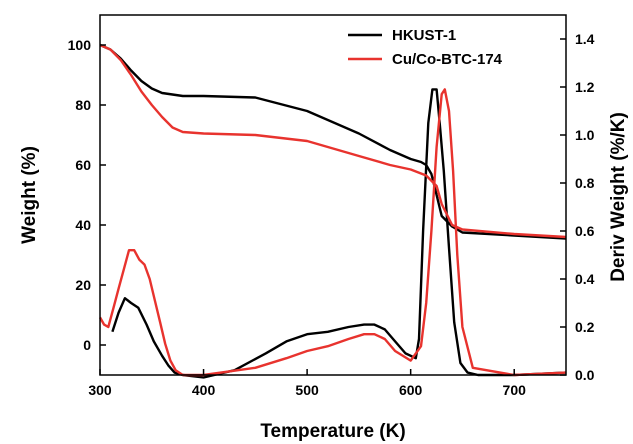 The height and width of the screenshot is (444, 633). Describe the element at coordinates (618, 197) in the screenshot. I see `y-axis-right-title: Deriv Weight (%/K)` at that location.